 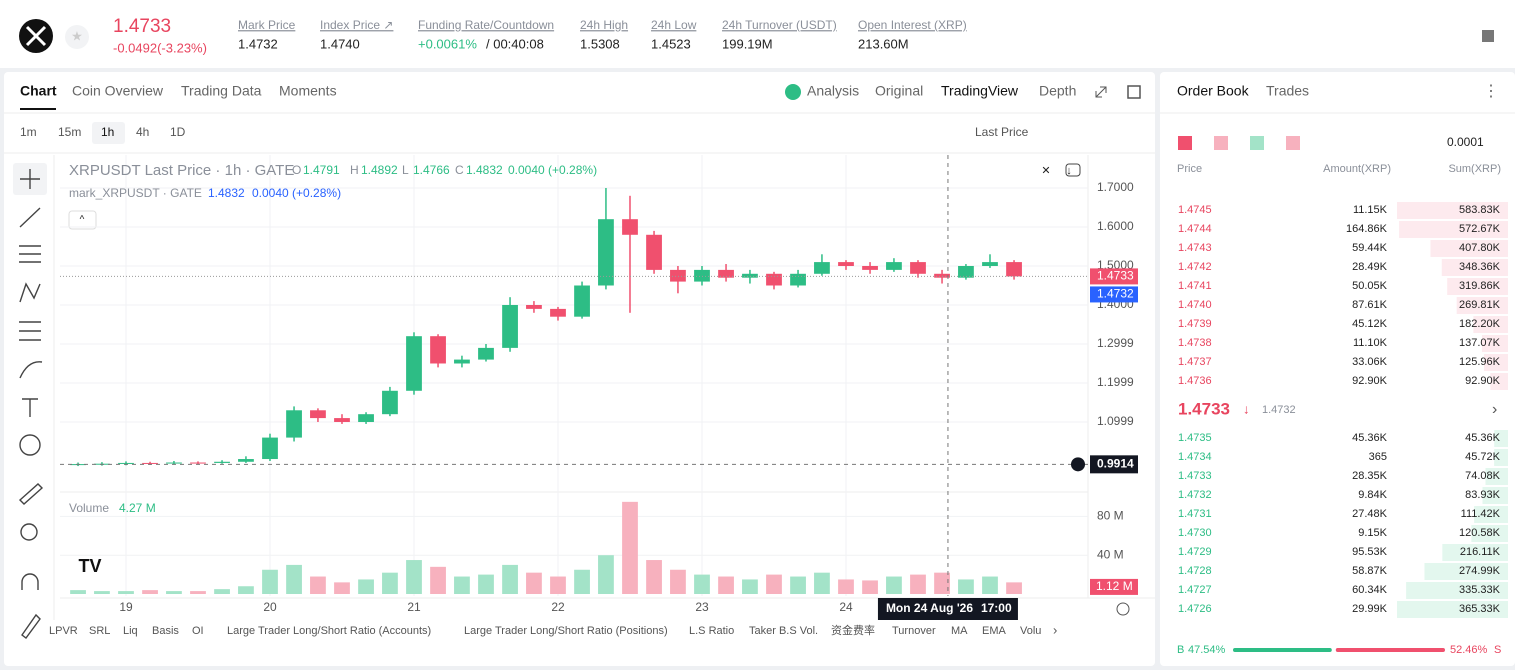 What do you see at coordinates (711, 631) in the screenshot?
I see `indicator: L.S Ratio` at bounding box center [711, 631].